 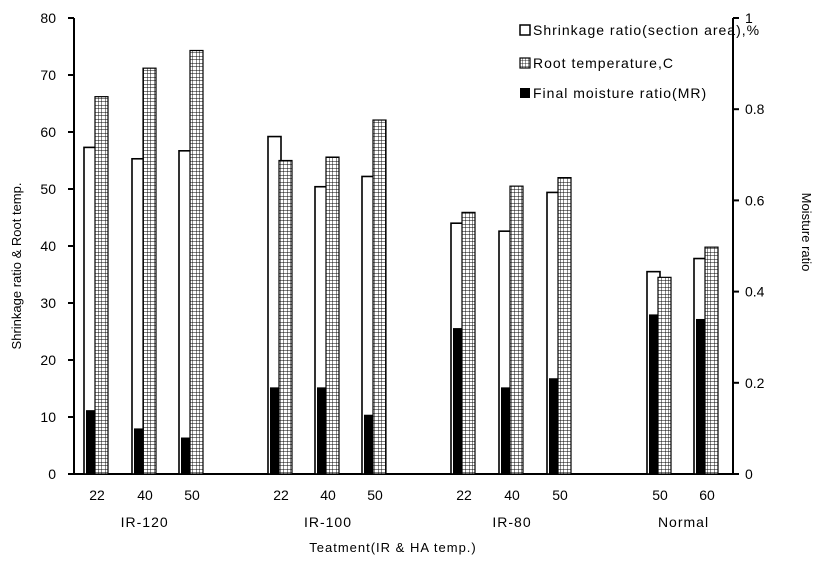 I want to click on group-label: IR-120, so click(x=145, y=522).